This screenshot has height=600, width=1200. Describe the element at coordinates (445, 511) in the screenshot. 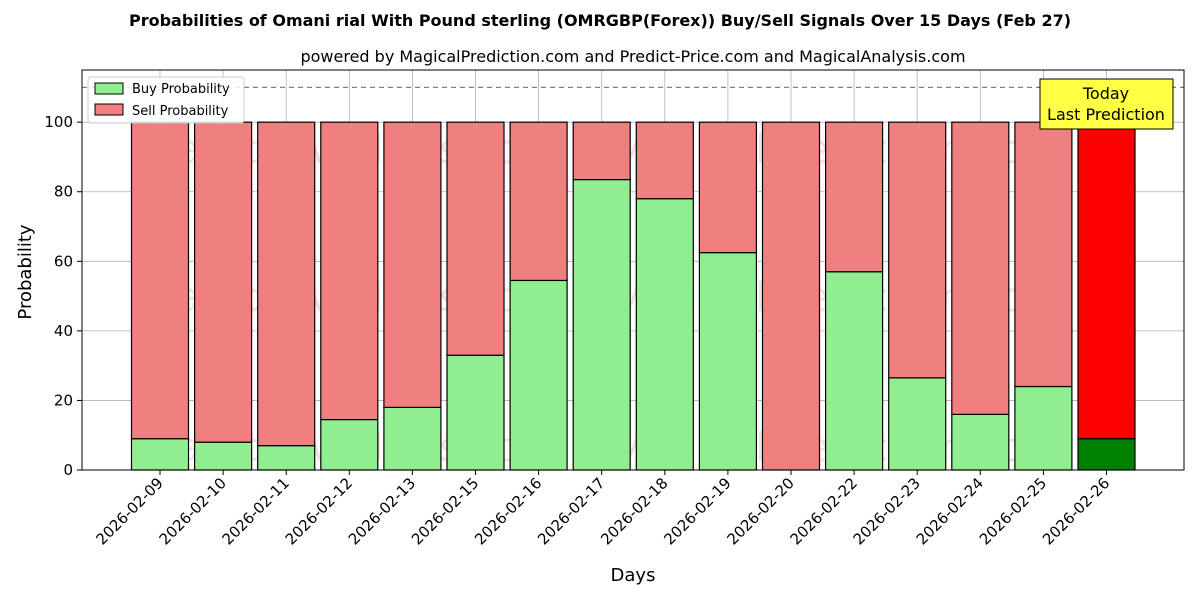

I see `x-tick-label: 2026-02-15` at that location.